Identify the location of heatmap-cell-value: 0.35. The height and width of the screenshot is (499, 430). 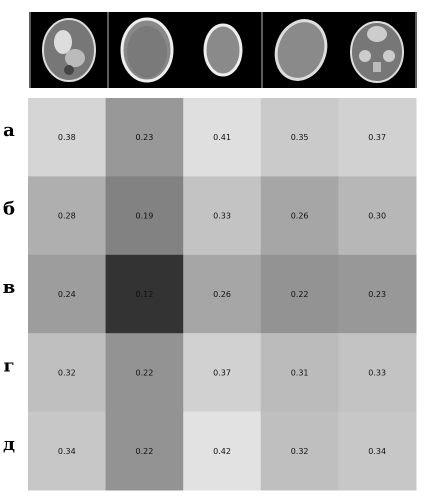
(300, 137).